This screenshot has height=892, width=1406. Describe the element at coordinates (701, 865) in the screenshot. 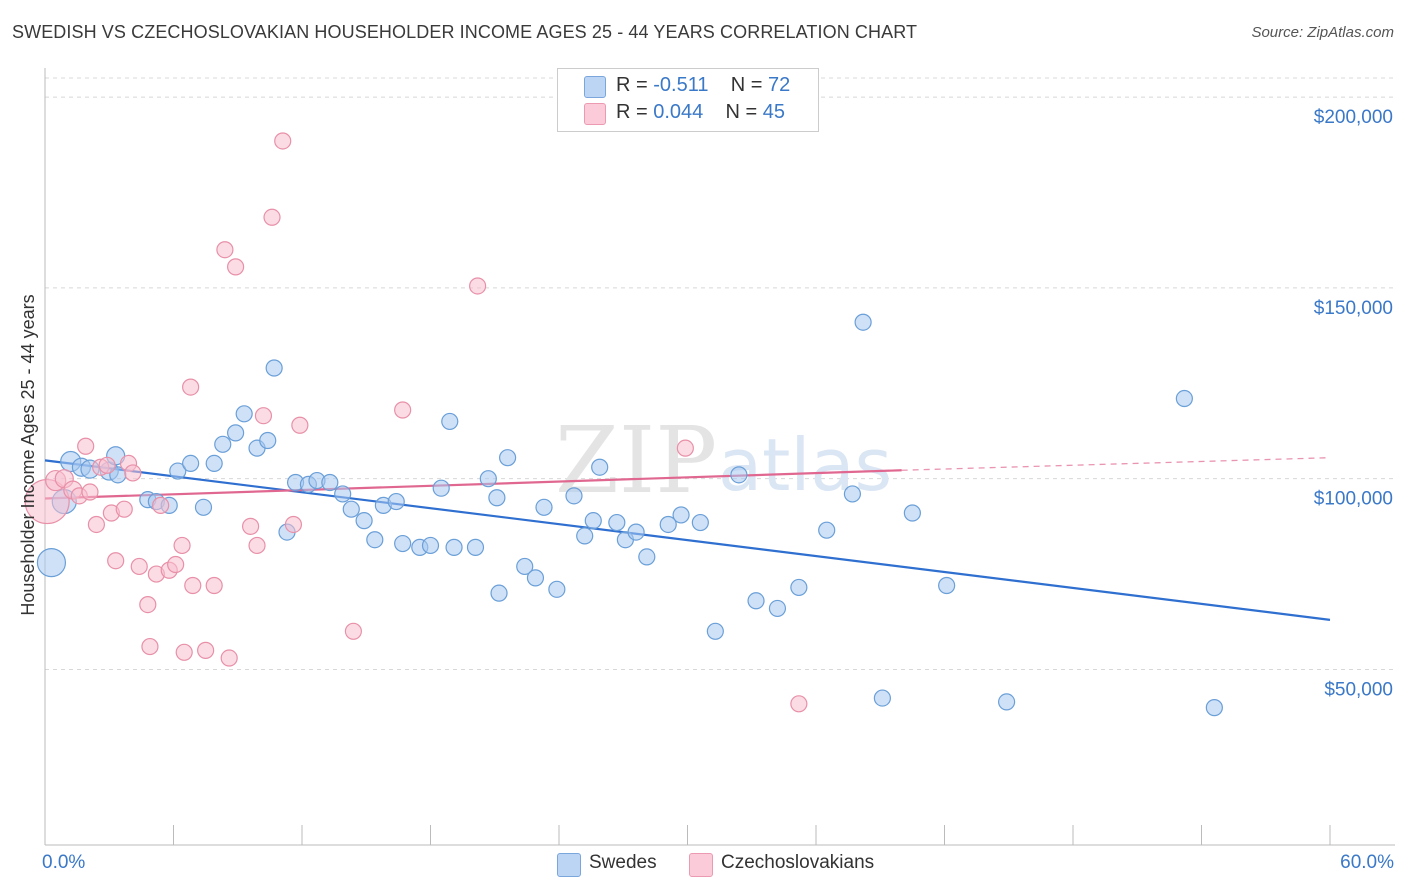

I see `bottom-legend-swatch-czech` at that location.